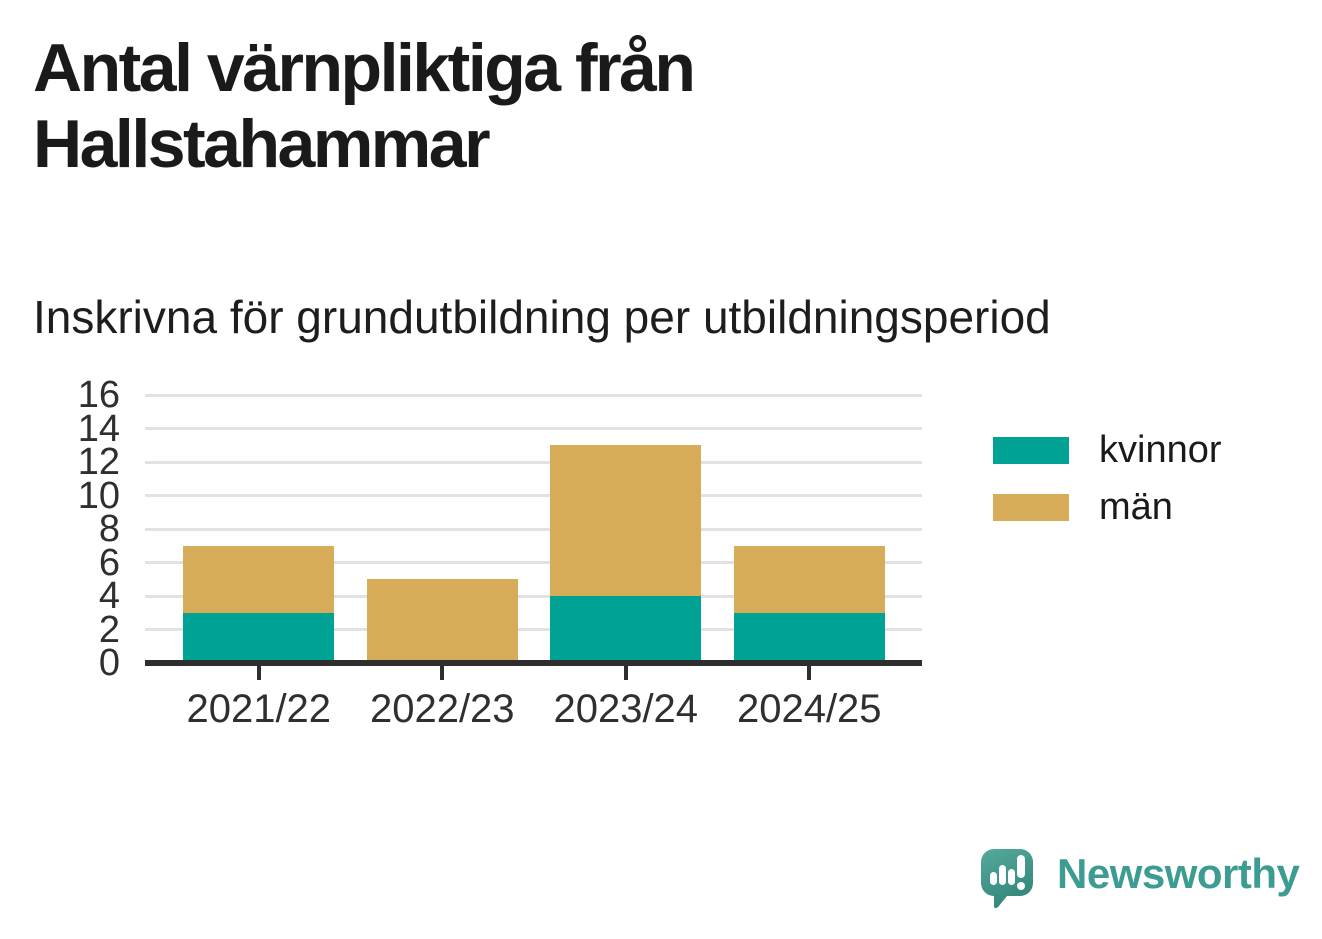  What do you see at coordinates (809, 709) in the screenshot?
I see `x-axis-category-label: 2024/25` at bounding box center [809, 709].